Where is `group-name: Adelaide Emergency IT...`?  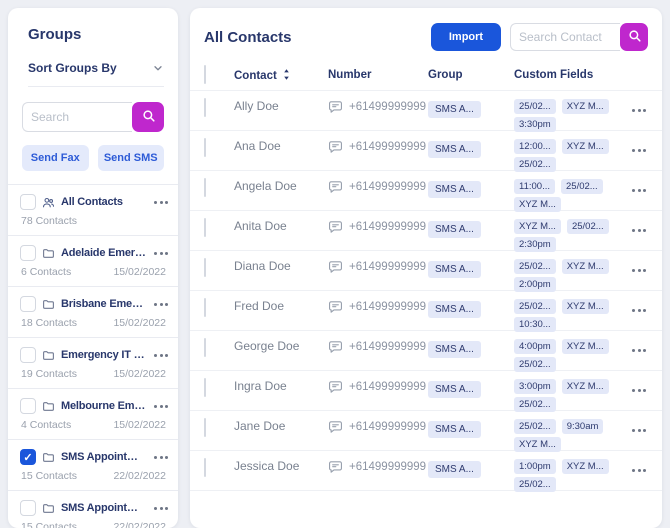 group-name: Adelaide Emergency IT... is located at coordinates (103, 253).